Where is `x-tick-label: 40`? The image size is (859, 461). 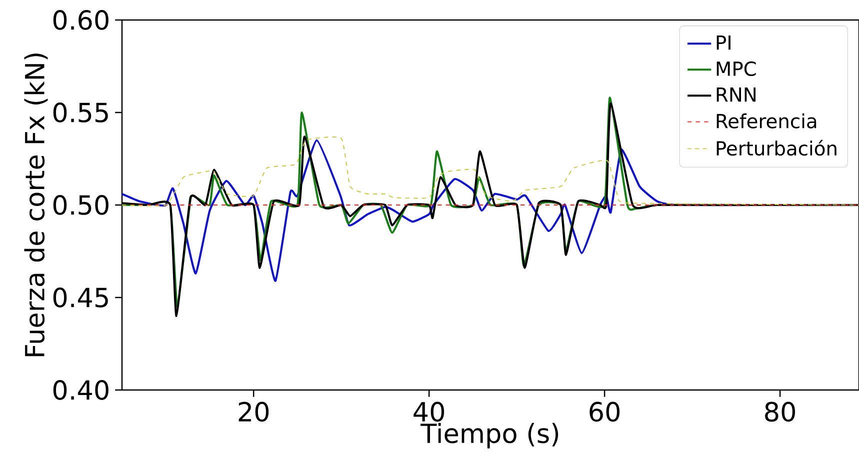 x-tick-label: 40 is located at coordinates (429, 412).